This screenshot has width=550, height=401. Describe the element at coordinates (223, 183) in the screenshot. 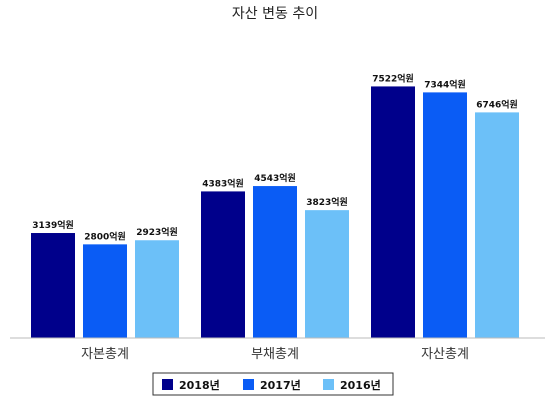

I see `data-label-1-0: 4383억원` at that location.